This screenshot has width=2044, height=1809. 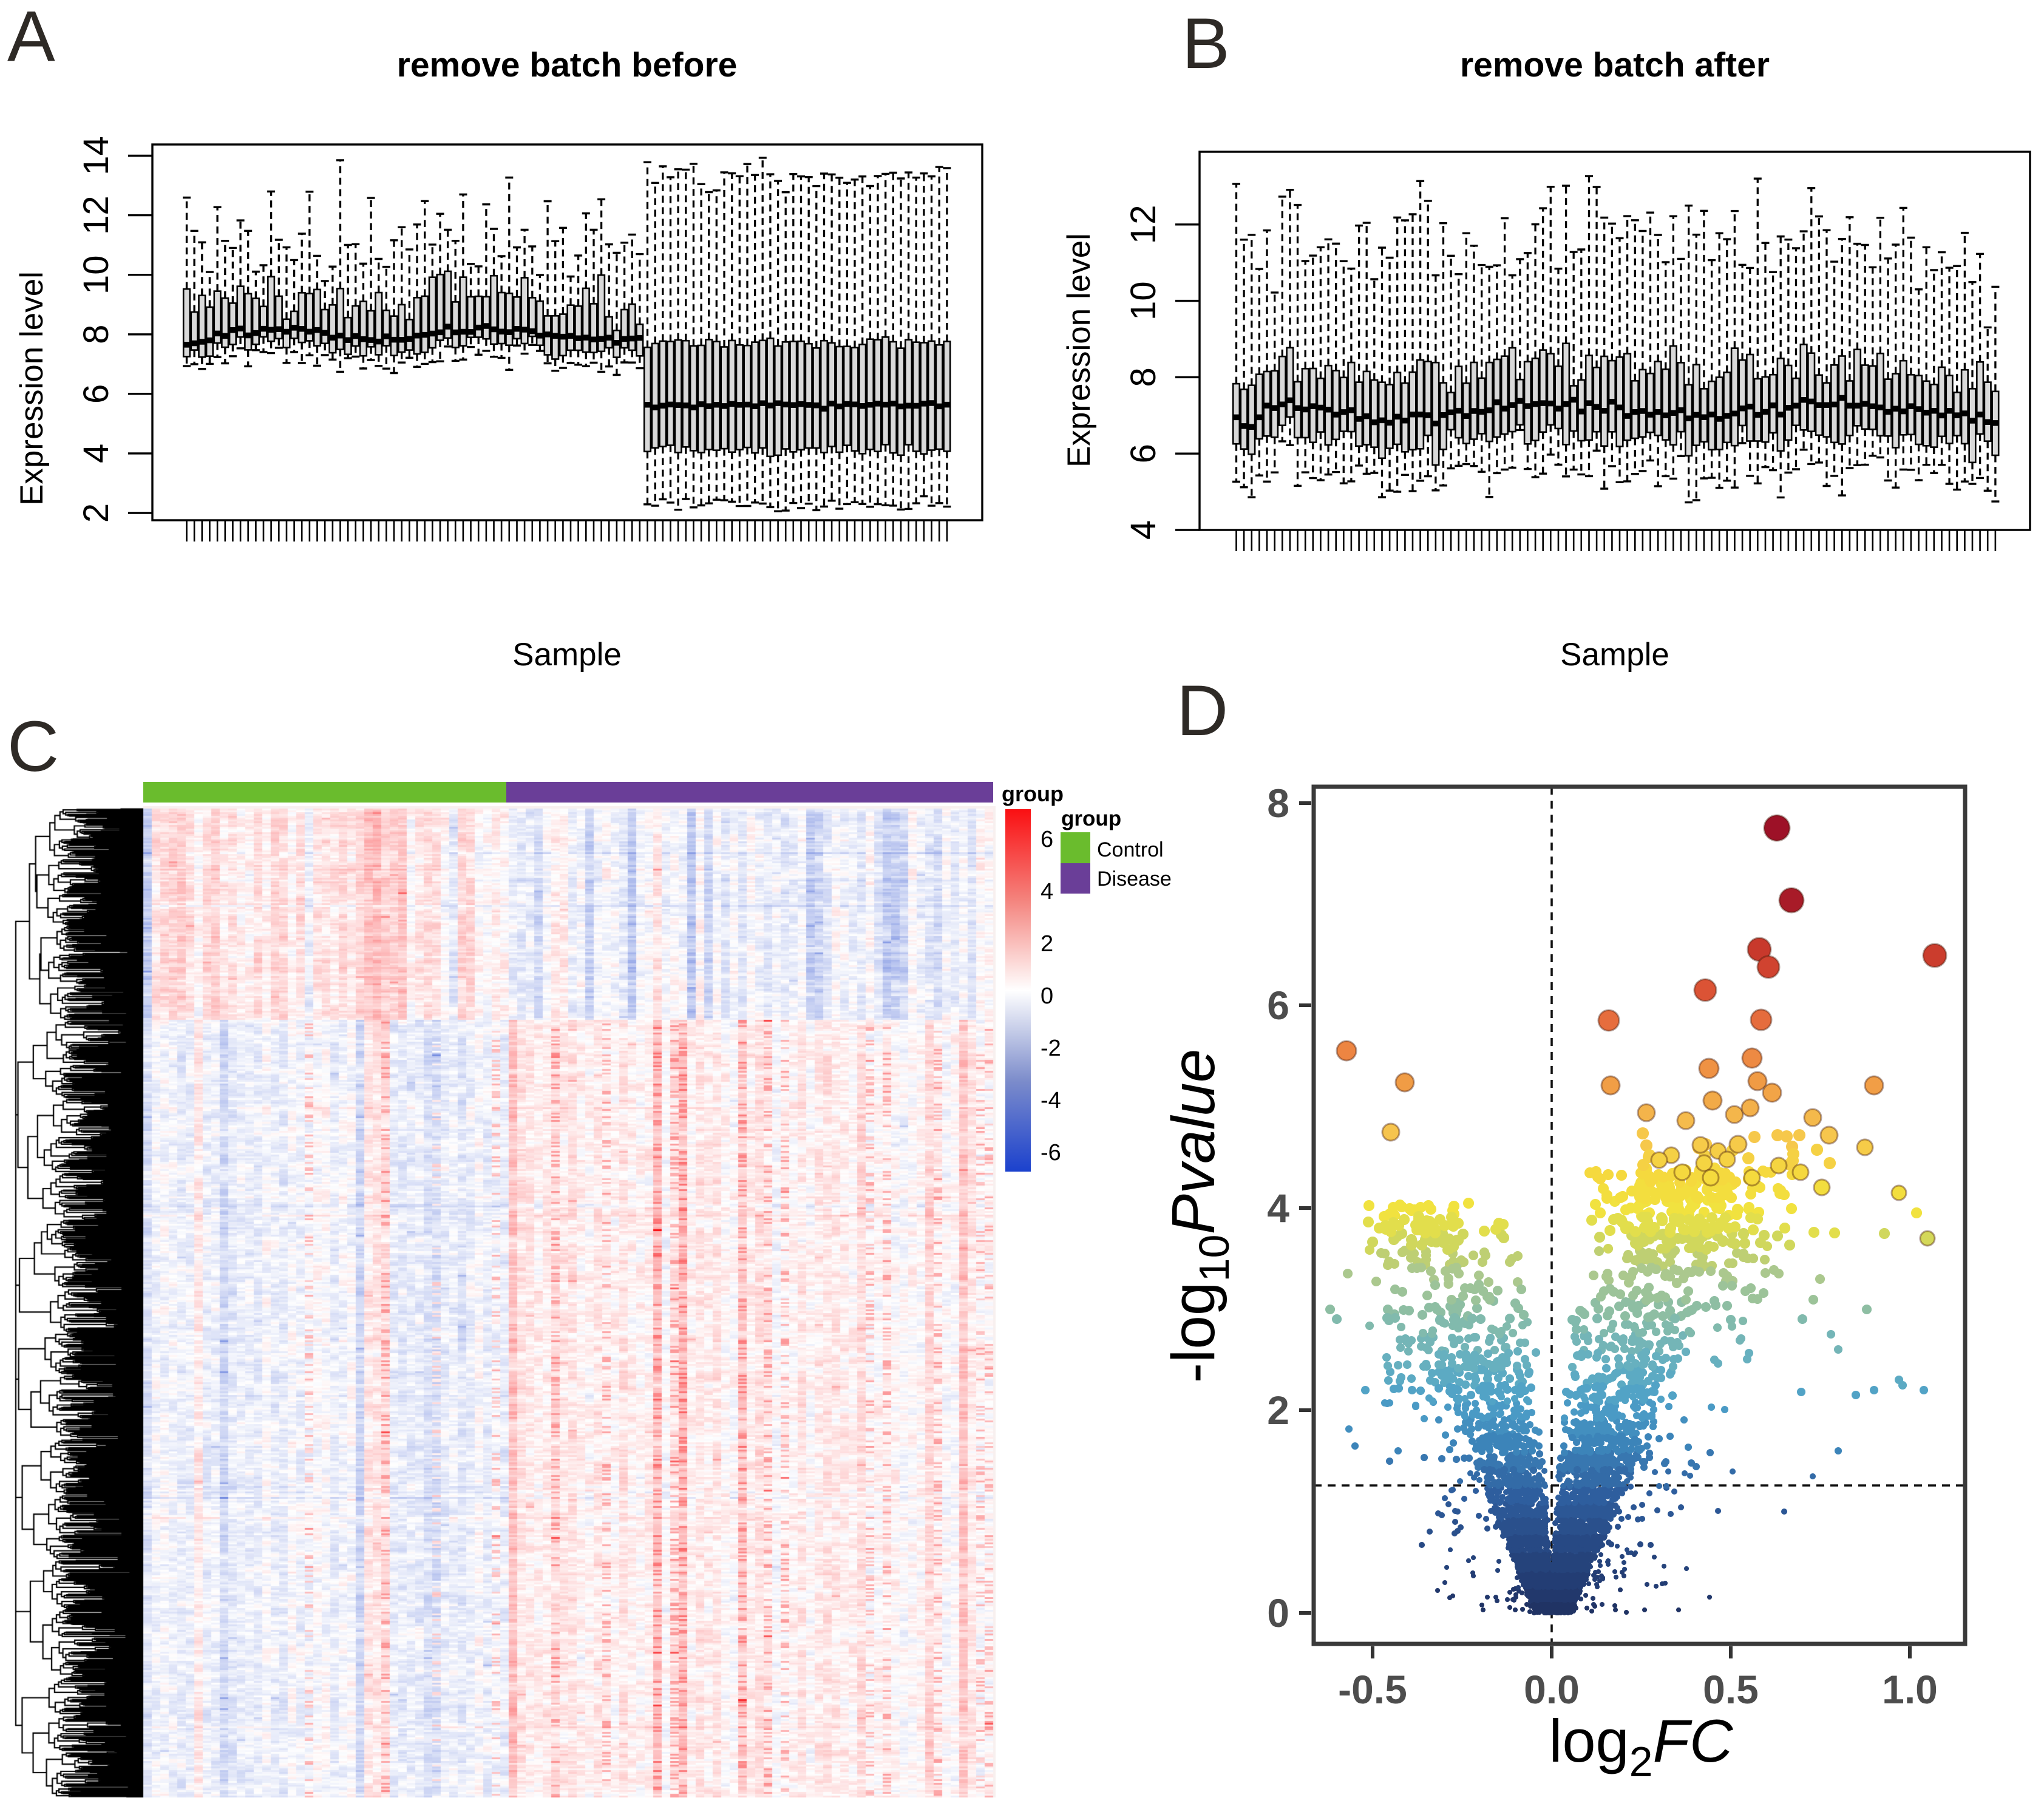 I want to click on svg-text: remove batch before, so click(x=567, y=65).